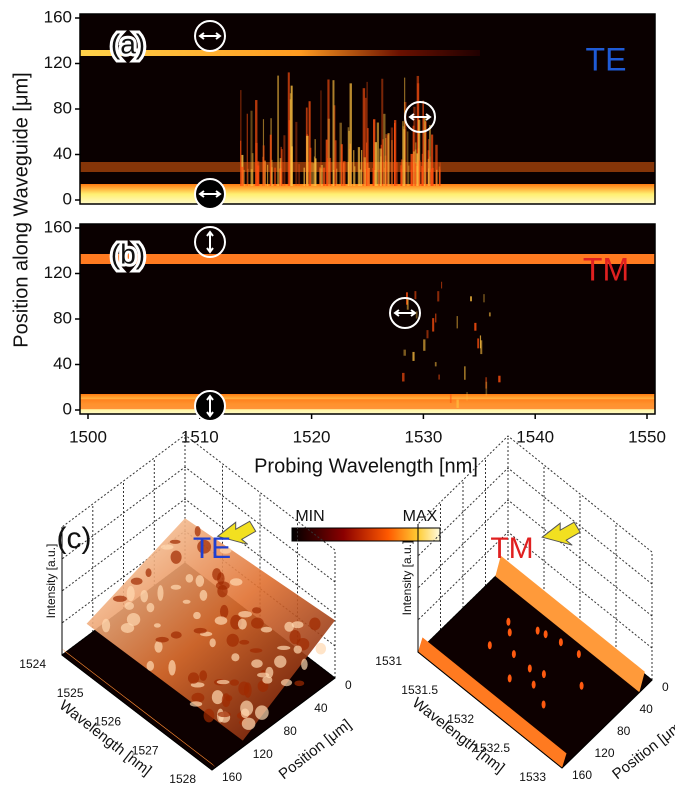 The width and height of the screenshot is (675, 796). Describe the element at coordinates (407, 578) in the screenshot. I see `z-axis-label: Intensity [a.u.]` at that location.